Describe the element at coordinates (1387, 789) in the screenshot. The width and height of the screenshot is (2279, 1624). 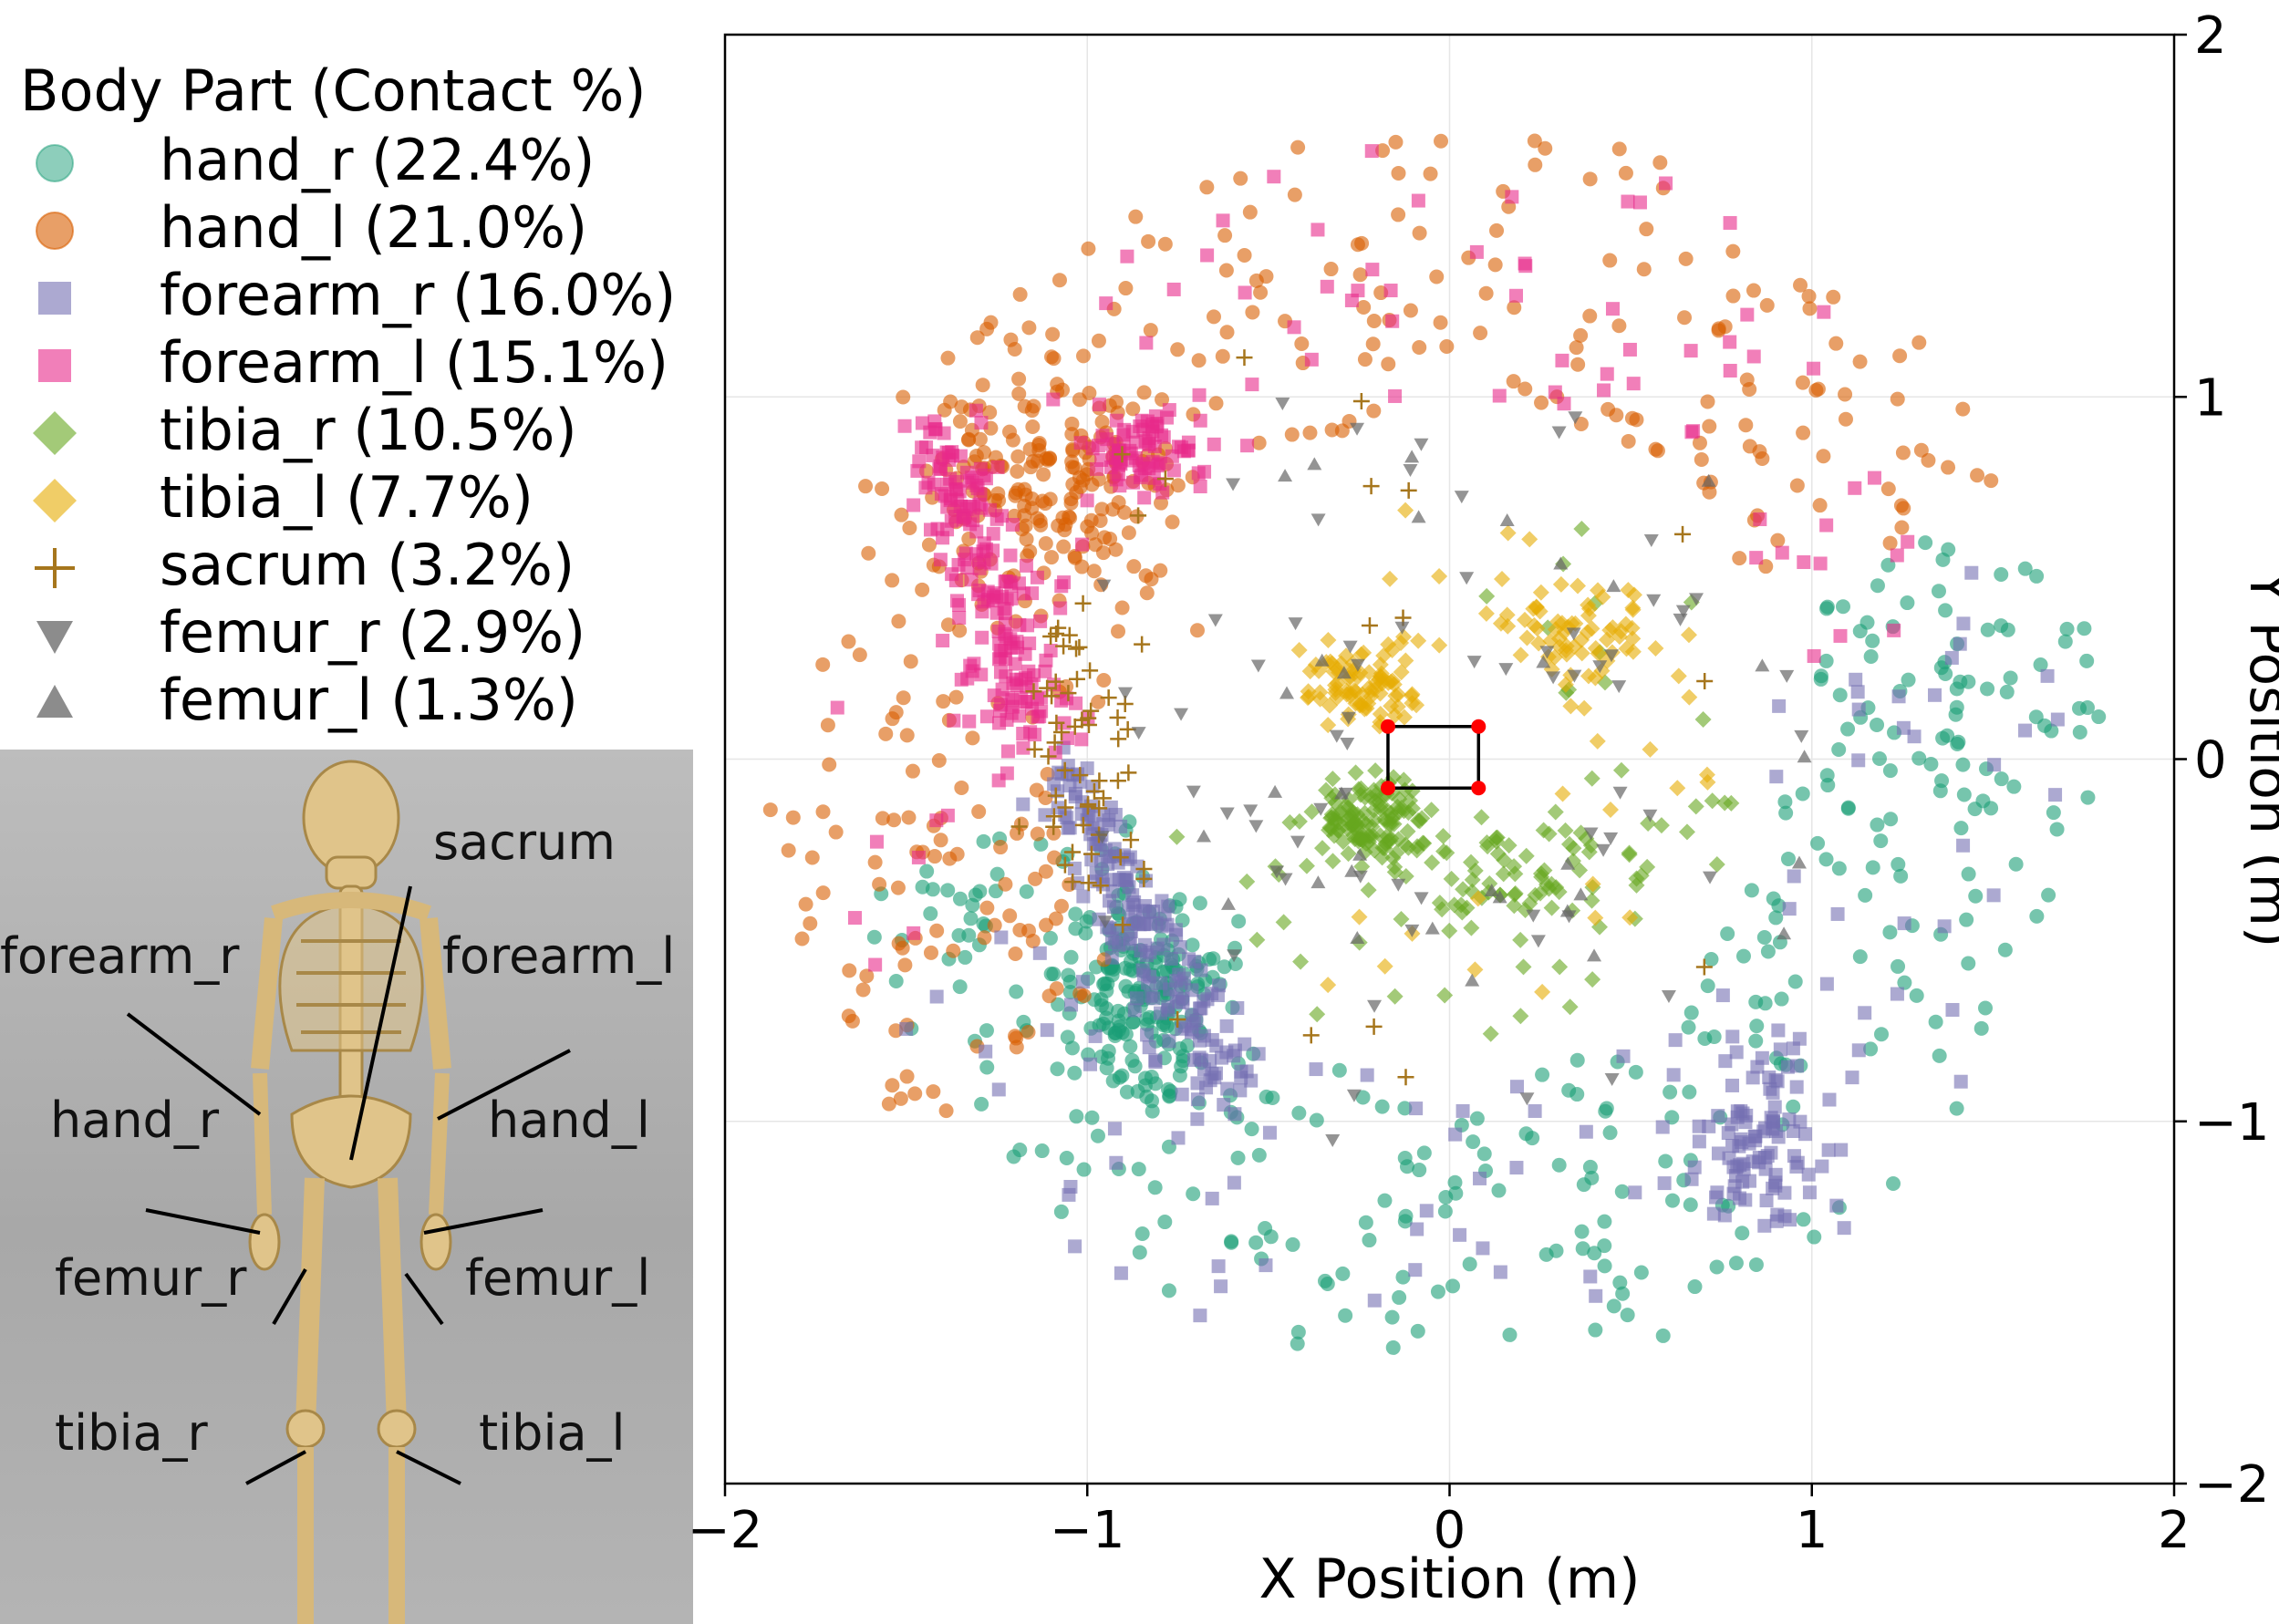
I see `object-corner-point` at that location.